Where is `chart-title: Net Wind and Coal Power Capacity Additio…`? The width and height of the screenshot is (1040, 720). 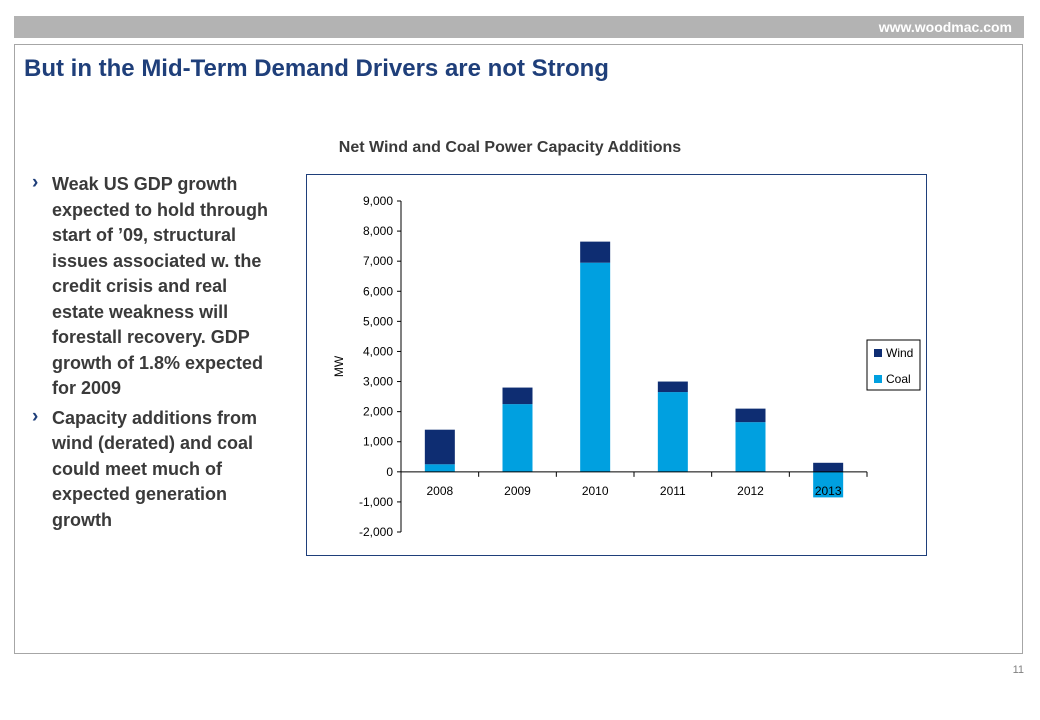 chart-title: Net Wind and Coal Power Capacity Additio… is located at coordinates (510, 147).